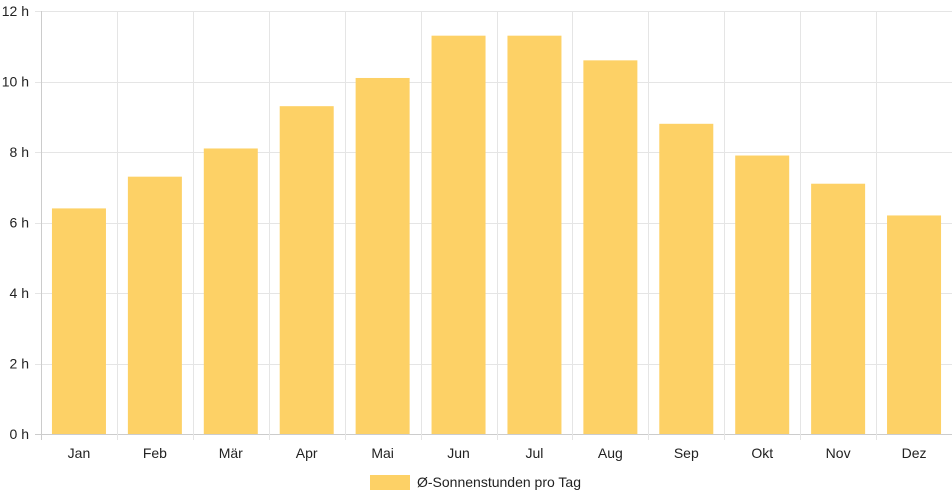 The height and width of the screenshot is (500, 952). What do you see at coordinates (19, 152) in the screenshot?
I see `y-tick-label: 8 h` at bounding box center [19, 152].